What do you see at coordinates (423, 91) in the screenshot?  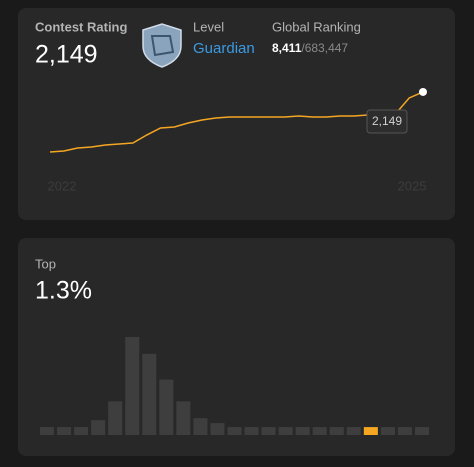 I see `end-point` at bounding box center [423, 91].